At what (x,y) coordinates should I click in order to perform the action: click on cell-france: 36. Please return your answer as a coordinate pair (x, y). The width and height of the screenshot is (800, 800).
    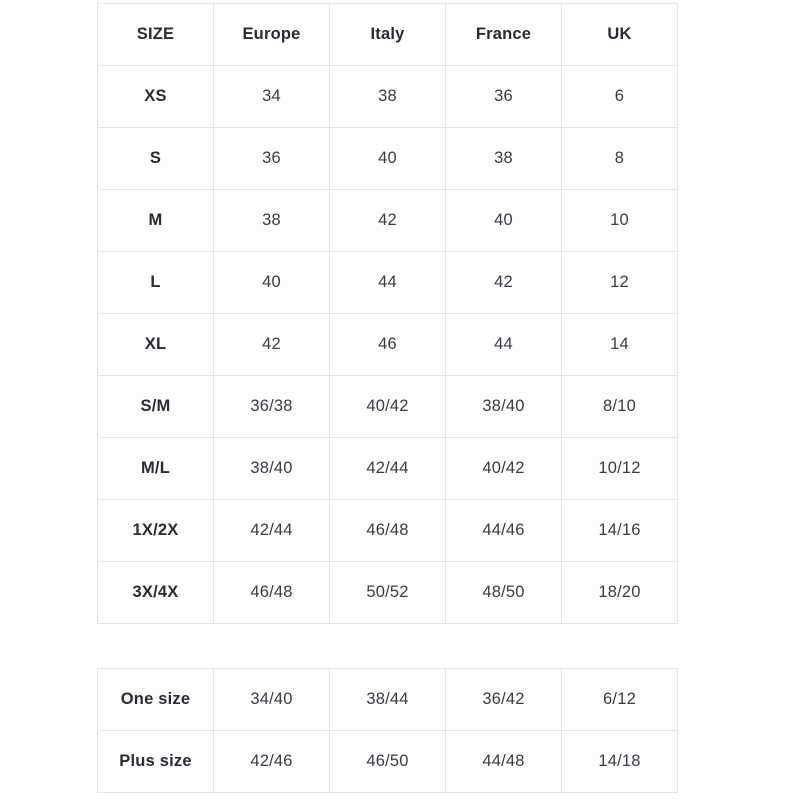
    Looking at the image, I should click on (503, 96).